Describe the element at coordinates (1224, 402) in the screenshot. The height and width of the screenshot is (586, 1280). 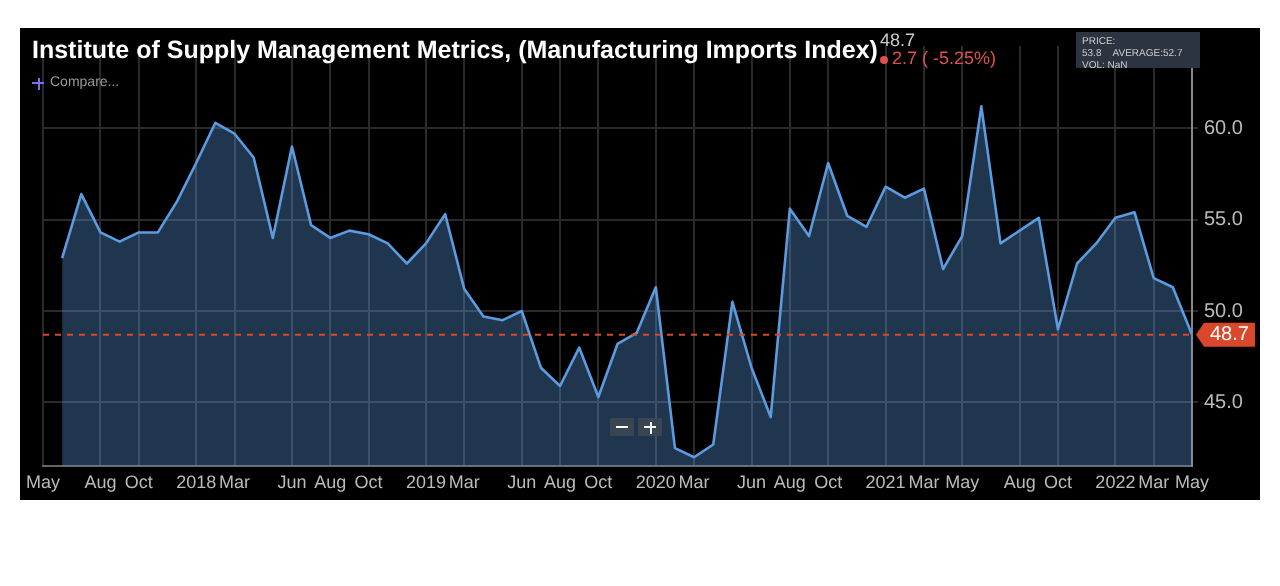
I see `y-tick-label: 45.0` at that location.